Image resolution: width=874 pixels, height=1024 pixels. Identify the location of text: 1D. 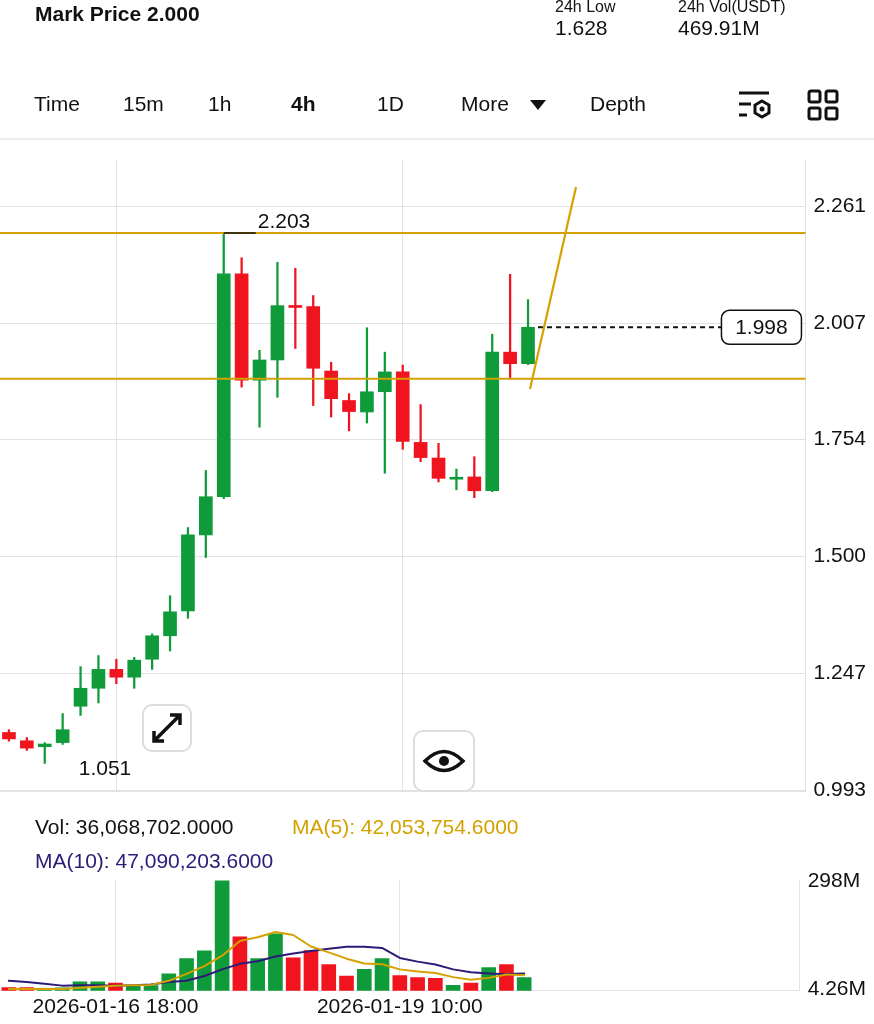
(390, 104).